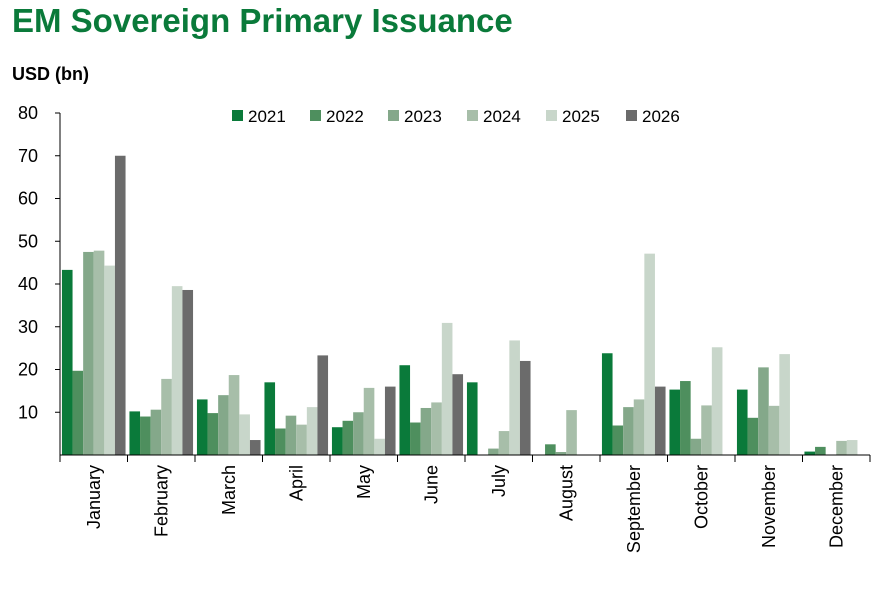  I want to click on y-tick-label: 70, so click(28, 156).